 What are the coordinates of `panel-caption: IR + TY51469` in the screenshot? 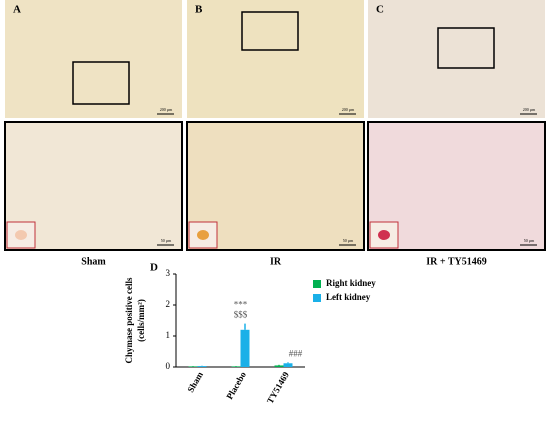 It's located at (456, 261).